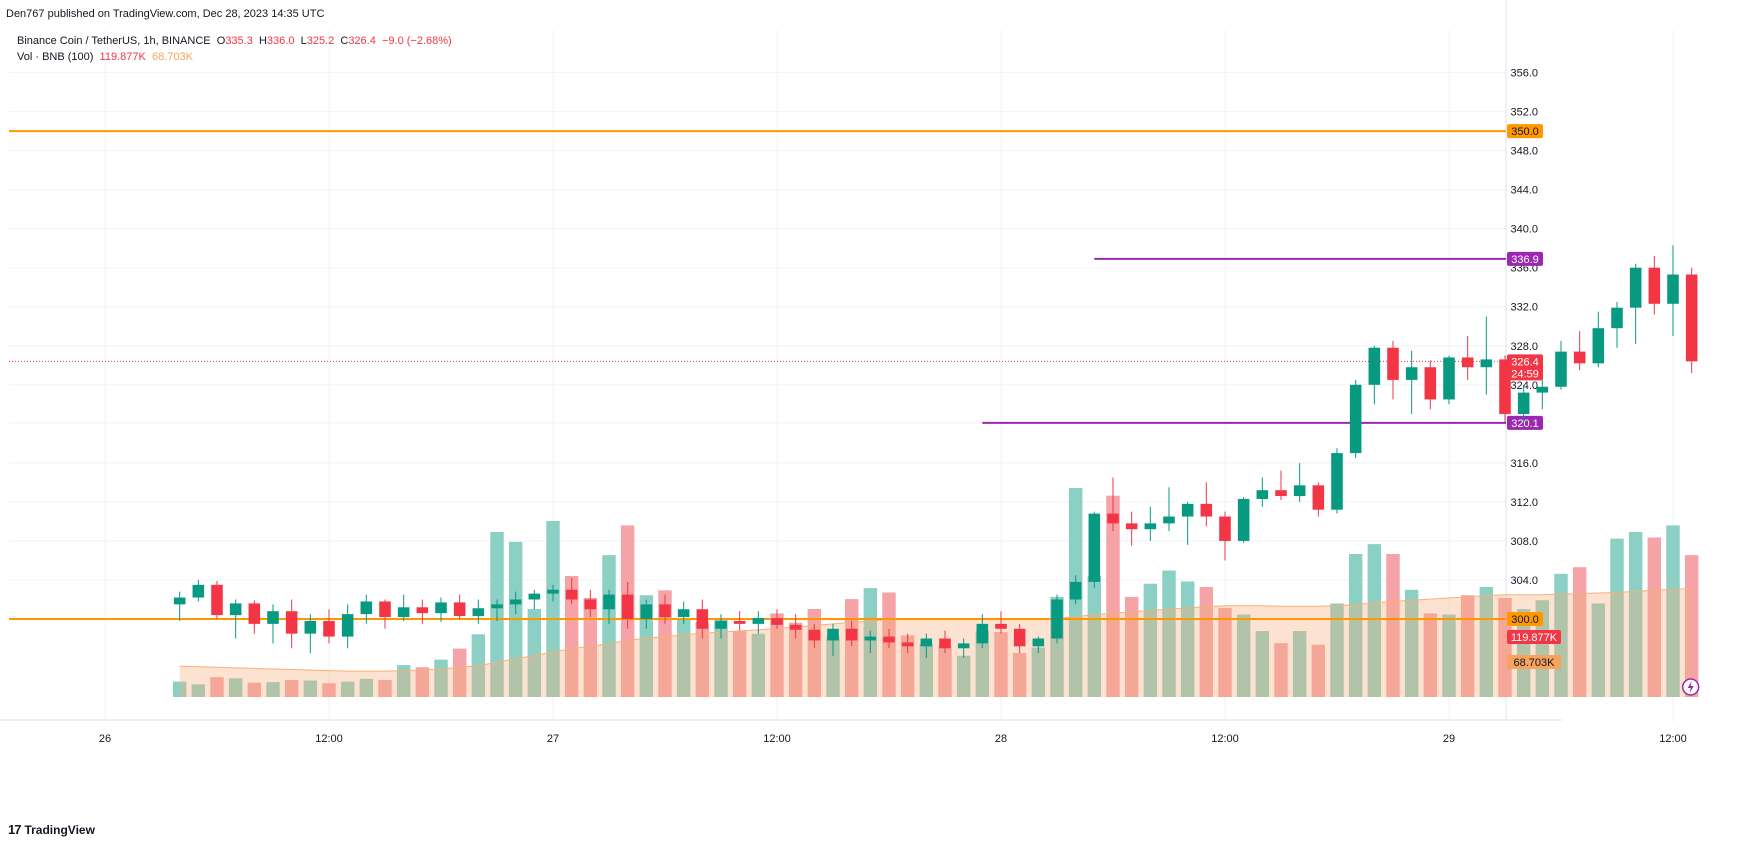  What do you see at coordinates (1524, 542) in the screenshot?
I see `price-tick-label: 308.0` at bounding box center [1524, 542].